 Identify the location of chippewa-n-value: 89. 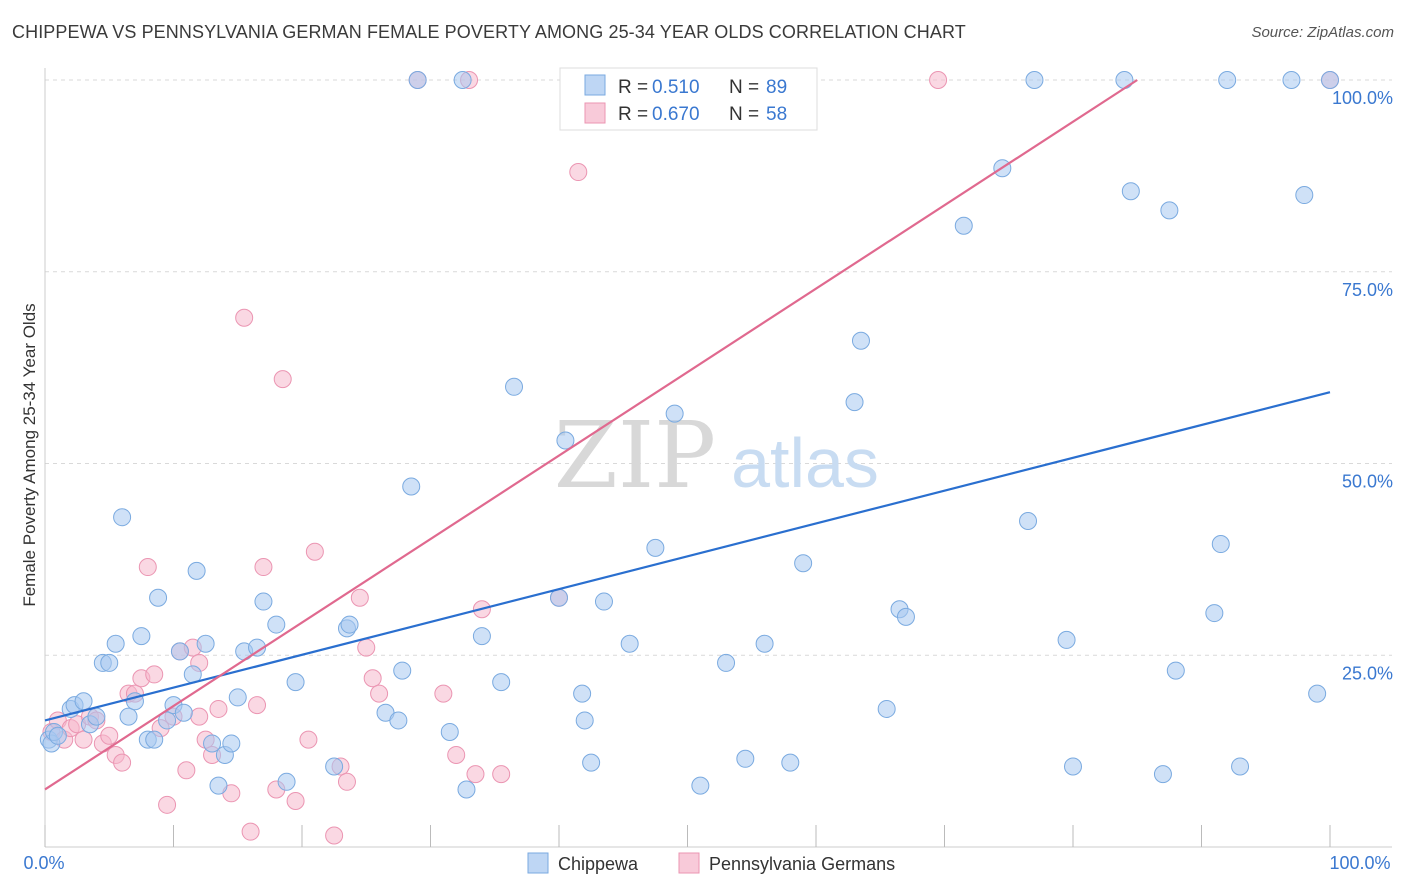
(776, 87).